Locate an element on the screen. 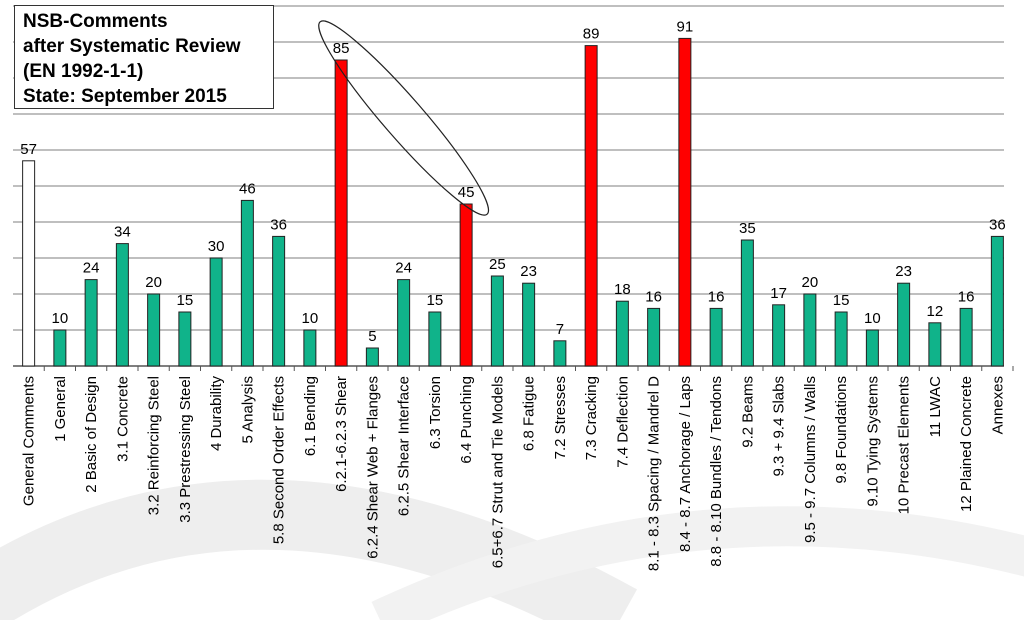 Image resolution: width=1024 pixels, height=620 pixels. value-label-21: 16 is located at coordinates (653, 296).